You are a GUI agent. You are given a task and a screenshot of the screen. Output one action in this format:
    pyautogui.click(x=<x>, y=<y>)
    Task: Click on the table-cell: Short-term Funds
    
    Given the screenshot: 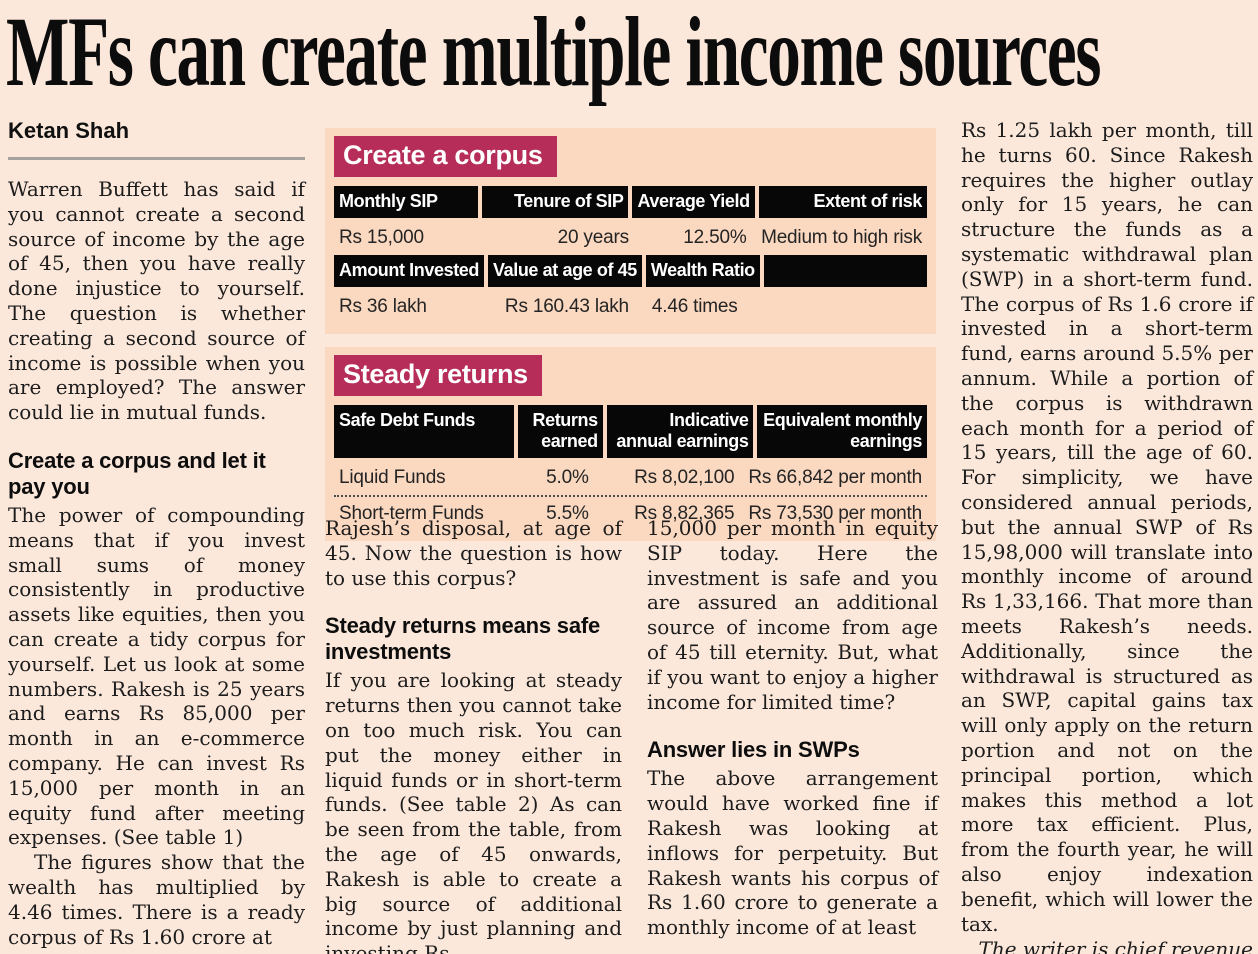 What is the action you would take?
    pyautogui.click(x=411, y=513)
    